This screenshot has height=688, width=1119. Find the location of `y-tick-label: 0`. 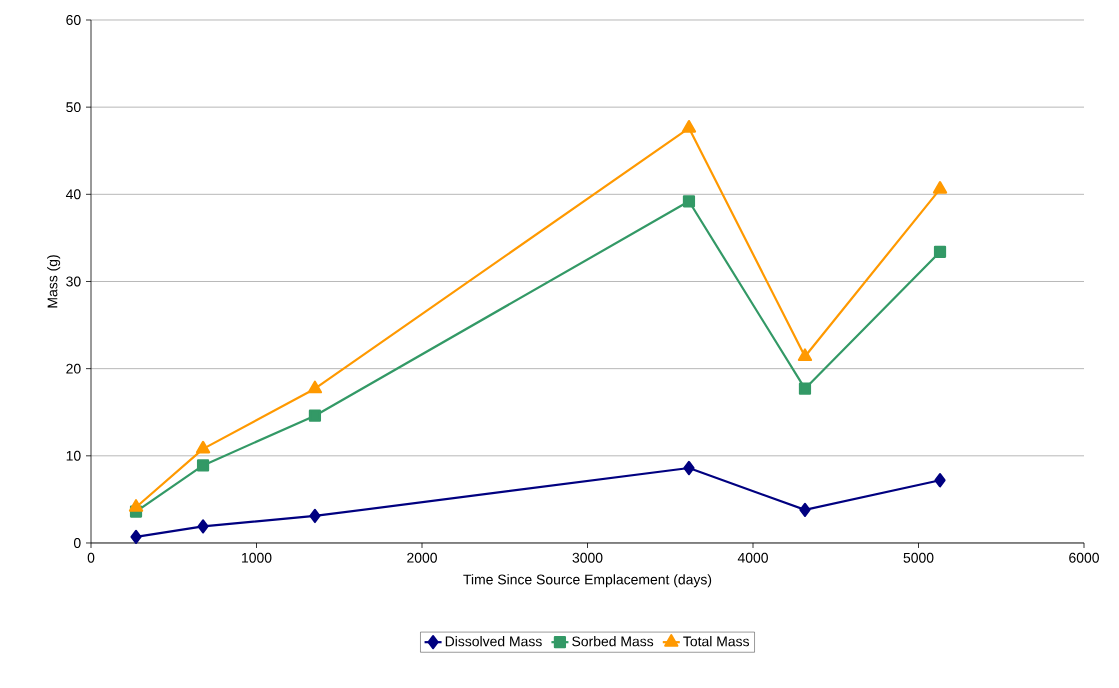

y-tick-label: 0 is located at coordinates (77, 543).